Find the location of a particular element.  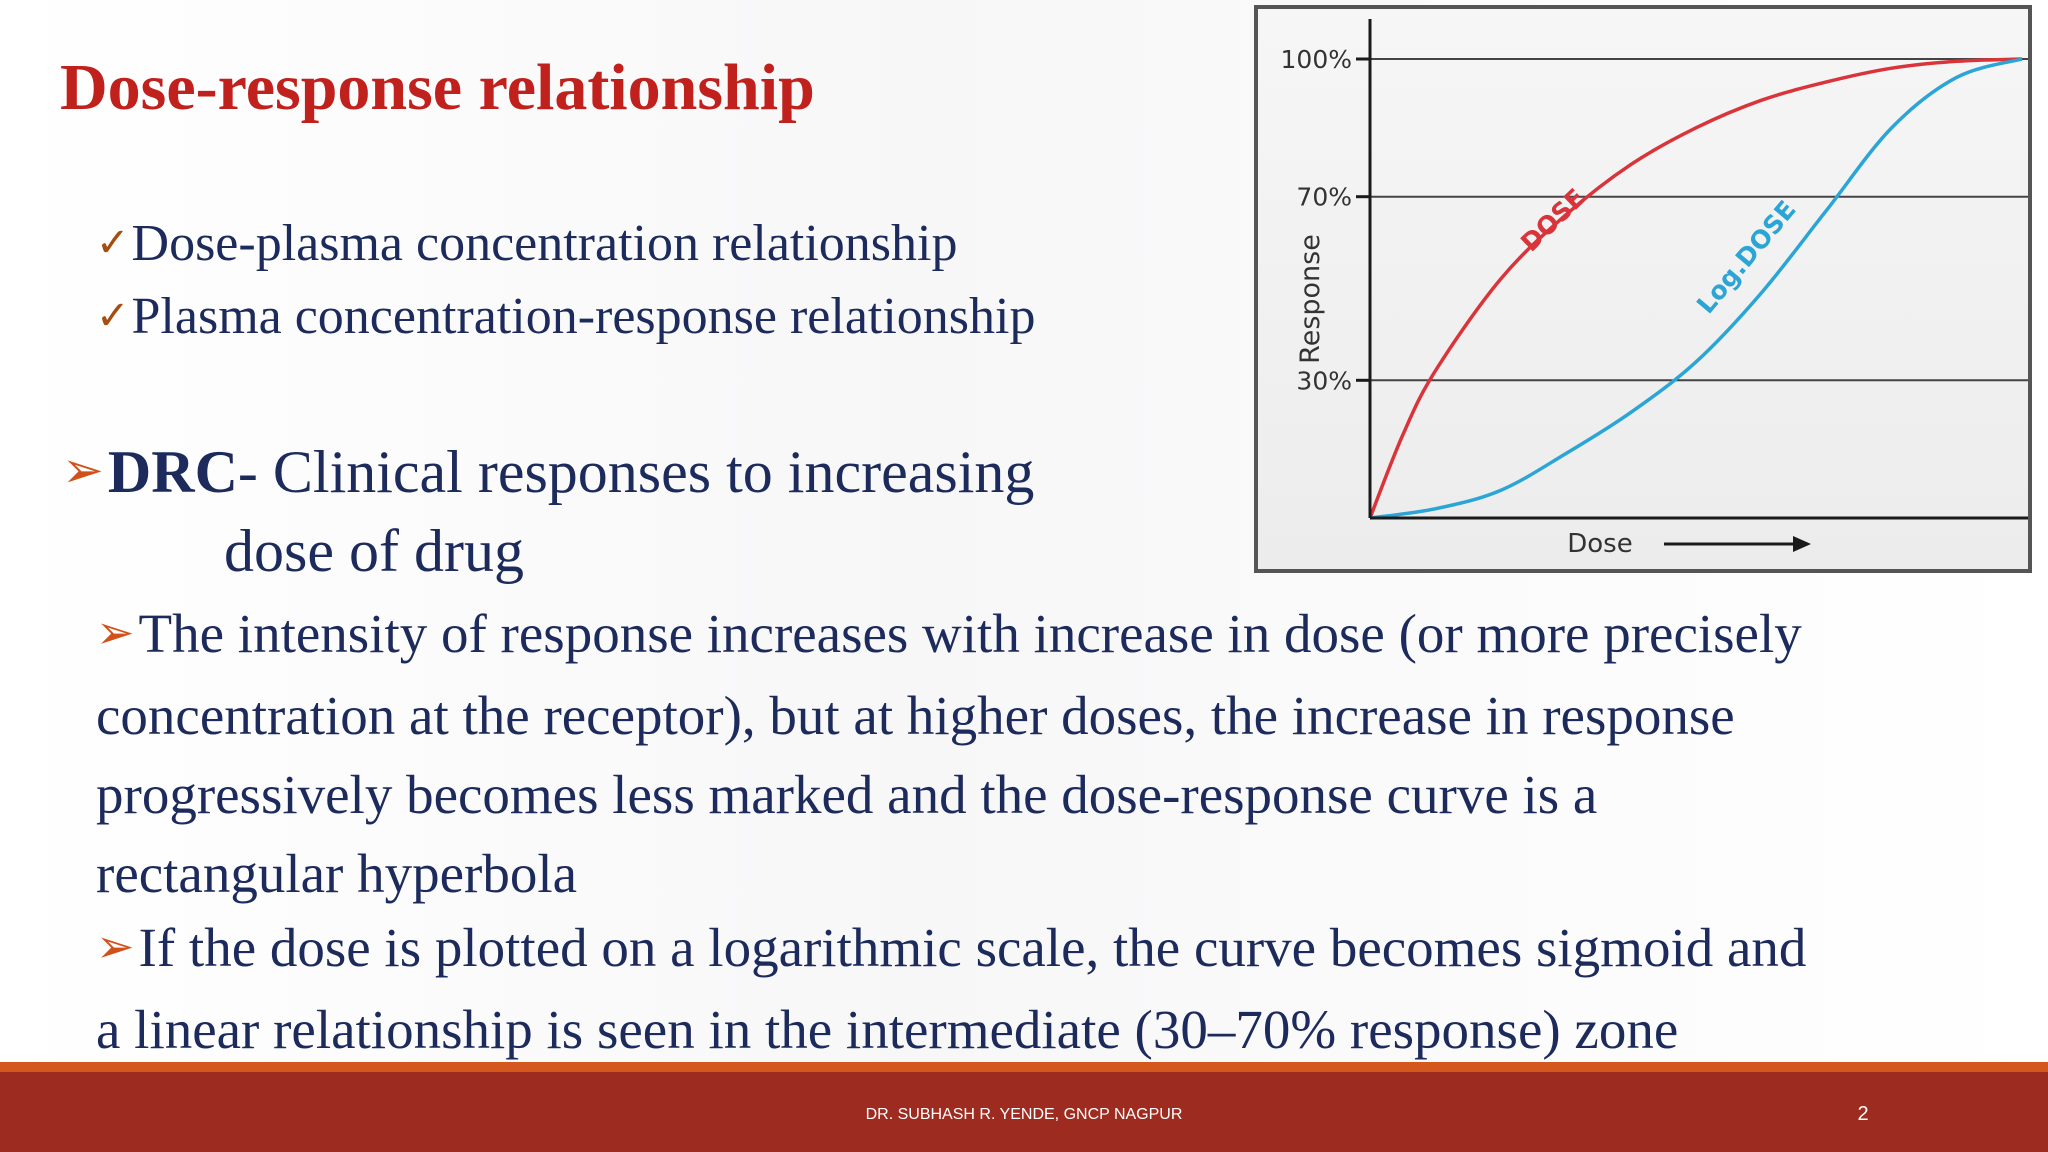

y-tick-label: 70% is located at coordinates (1324, 197).